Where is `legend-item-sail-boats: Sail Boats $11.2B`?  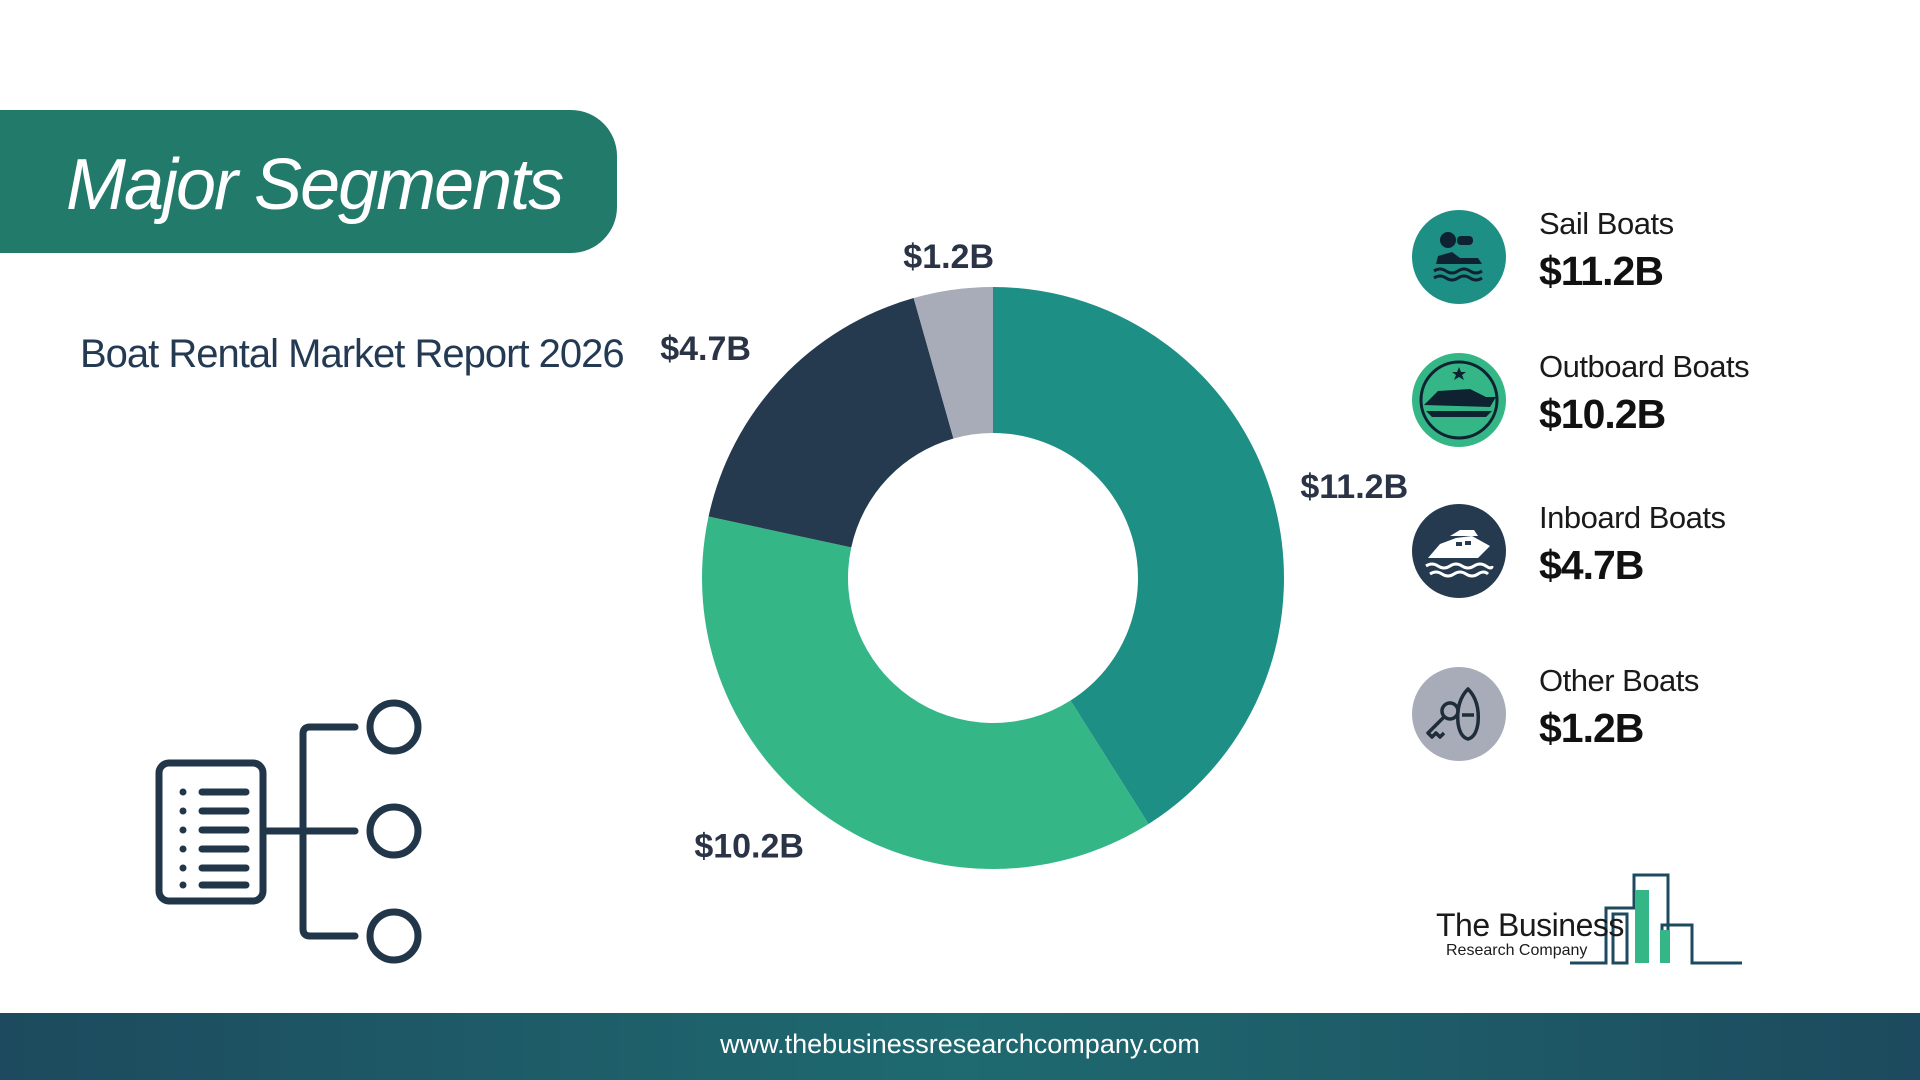
legend-item-sail-boats: Sail Boats $11.2B is located at coordinates (1647, 255).